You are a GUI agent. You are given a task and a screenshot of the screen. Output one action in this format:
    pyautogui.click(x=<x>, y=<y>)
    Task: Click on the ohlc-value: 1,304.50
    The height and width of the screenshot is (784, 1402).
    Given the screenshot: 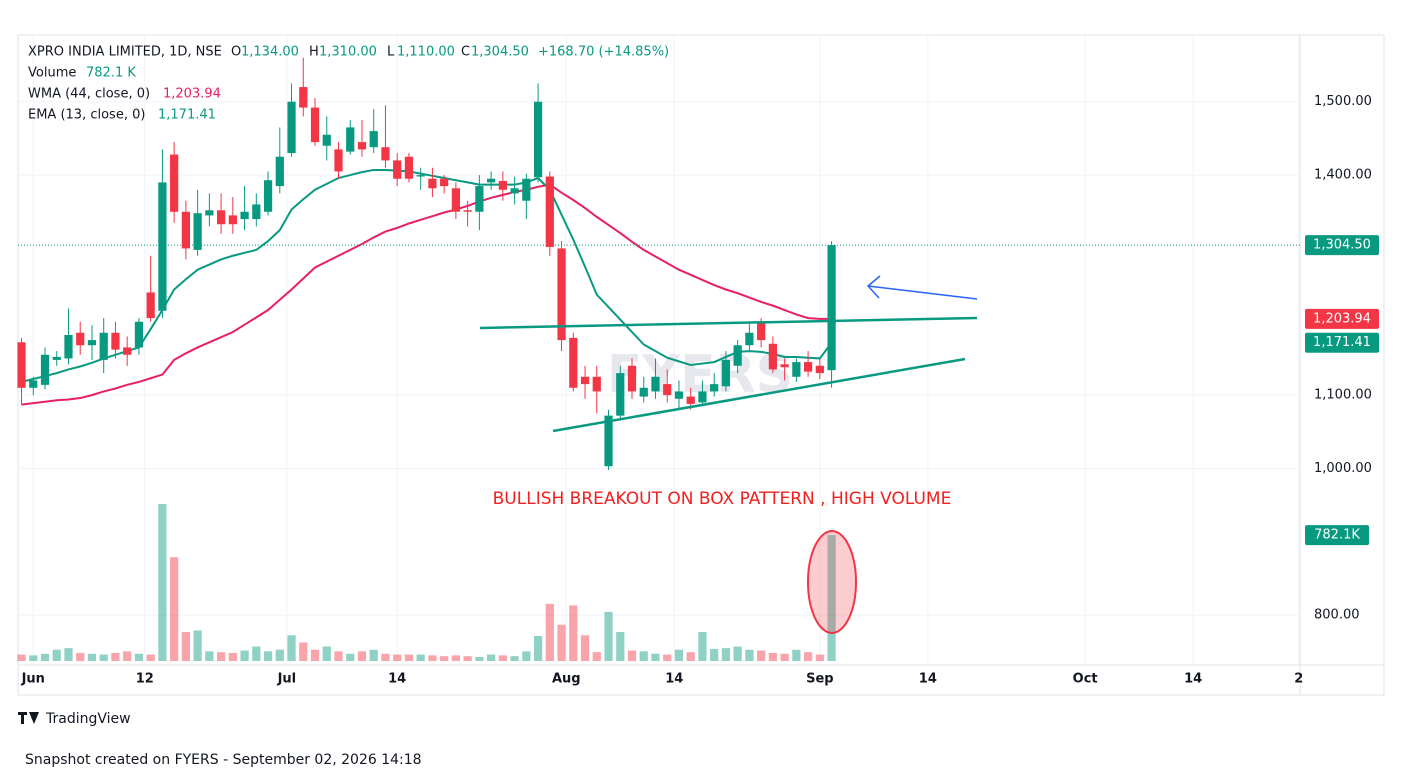 What is the action you would take?
    pyautogui.click(x=500, y=52)
    